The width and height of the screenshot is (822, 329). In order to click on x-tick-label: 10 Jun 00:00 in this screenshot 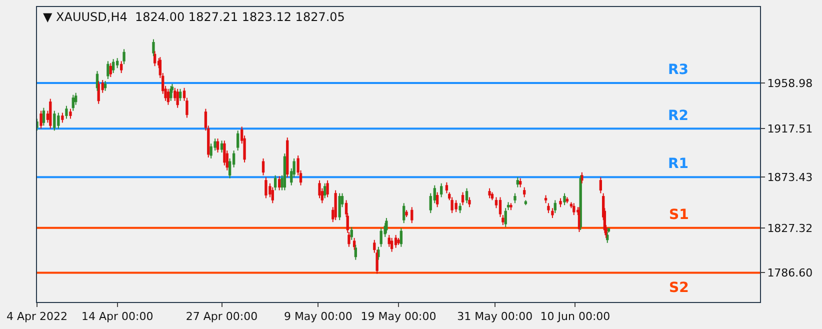, I will do `click(575, 317)`.